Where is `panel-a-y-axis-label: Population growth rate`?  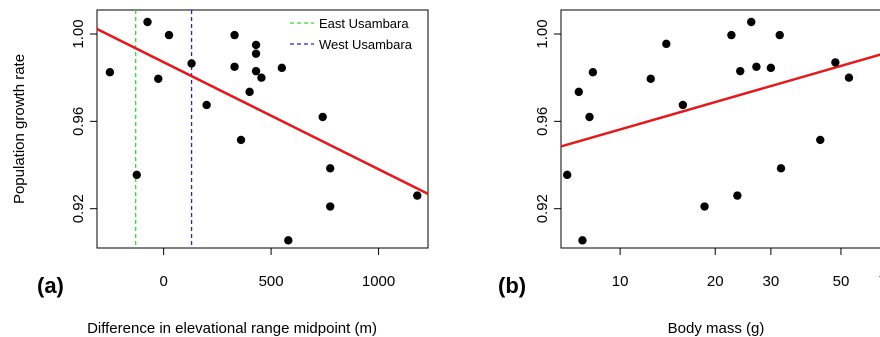 panel-a-y-axis-label: Population growth rate is located at coordinates (19, 129).